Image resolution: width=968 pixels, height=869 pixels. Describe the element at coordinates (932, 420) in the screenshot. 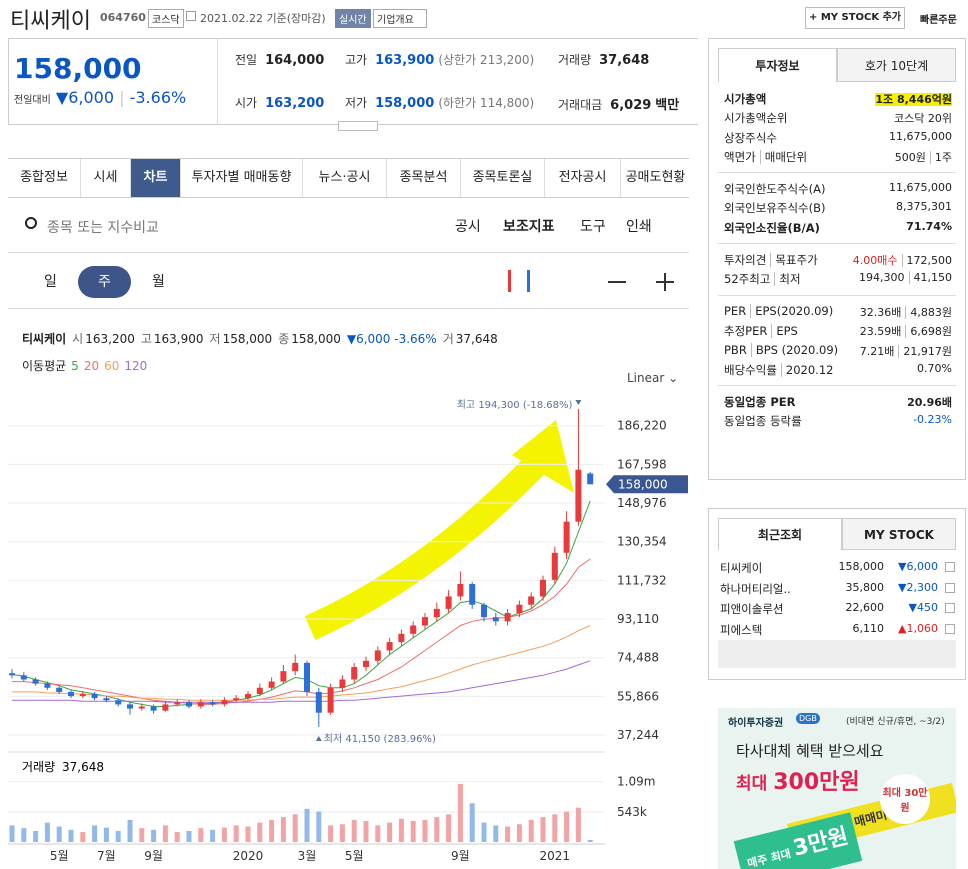

I see `row-value-part: -0.23%` at that location.